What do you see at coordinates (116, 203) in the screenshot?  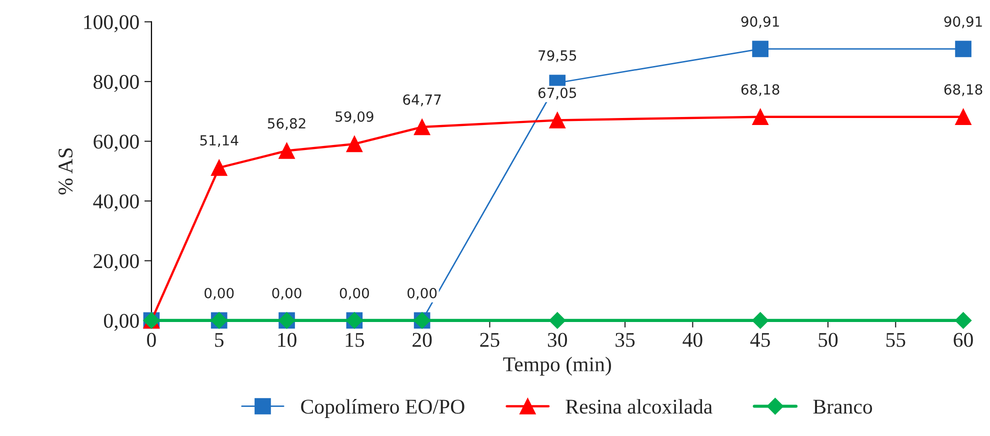 I see `y-tick-label: 40,00` at bounding box center [116, 203].